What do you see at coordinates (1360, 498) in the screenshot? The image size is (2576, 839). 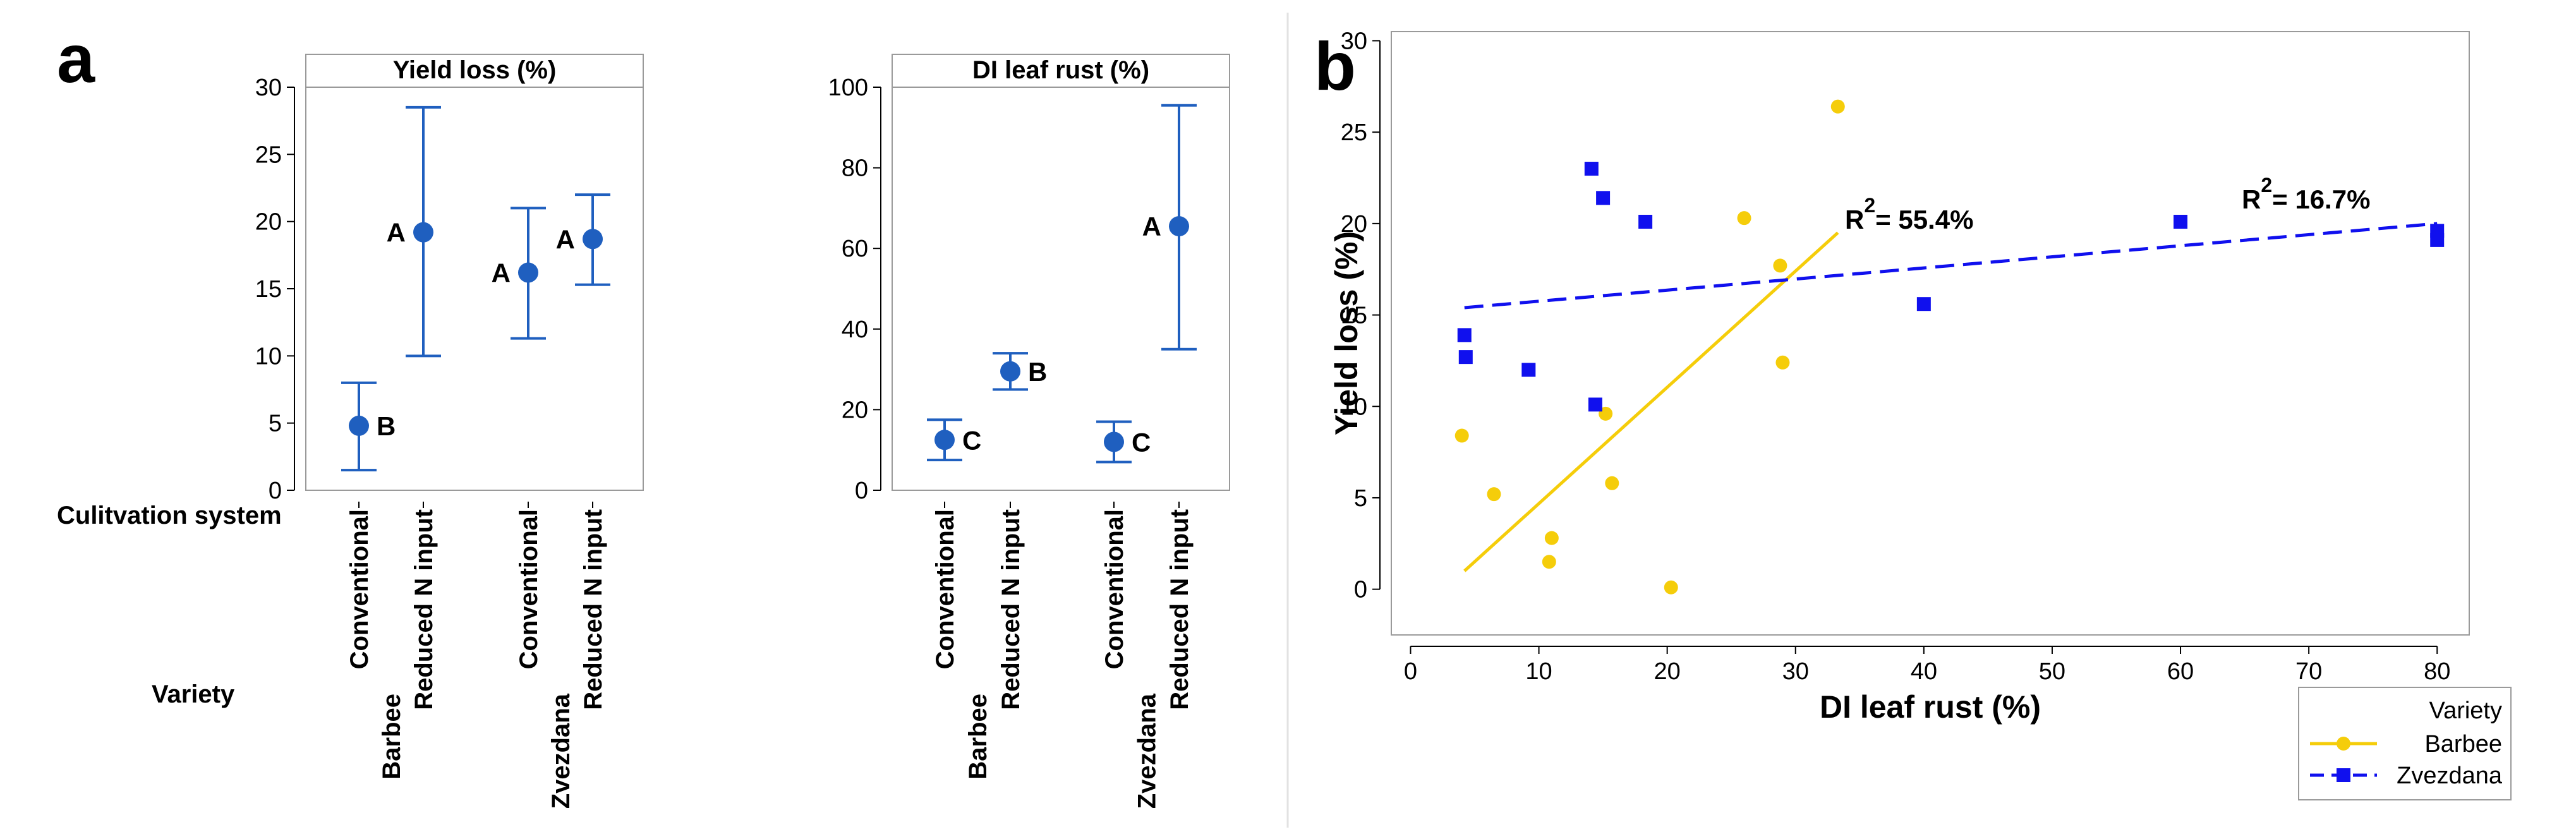 I see `y-tick-label: 5` at bounding box center [1360, 498].